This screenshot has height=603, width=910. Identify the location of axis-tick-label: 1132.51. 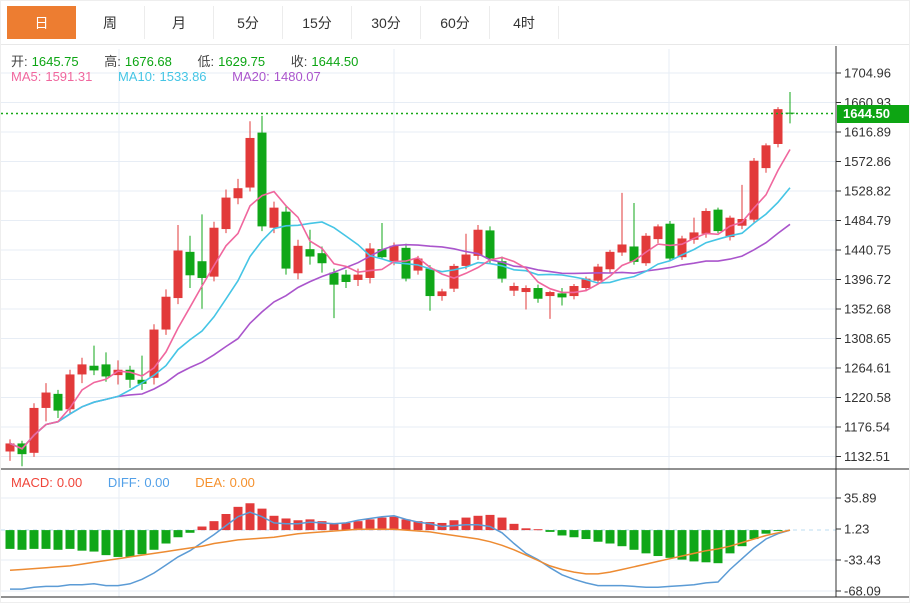
(867, 456).